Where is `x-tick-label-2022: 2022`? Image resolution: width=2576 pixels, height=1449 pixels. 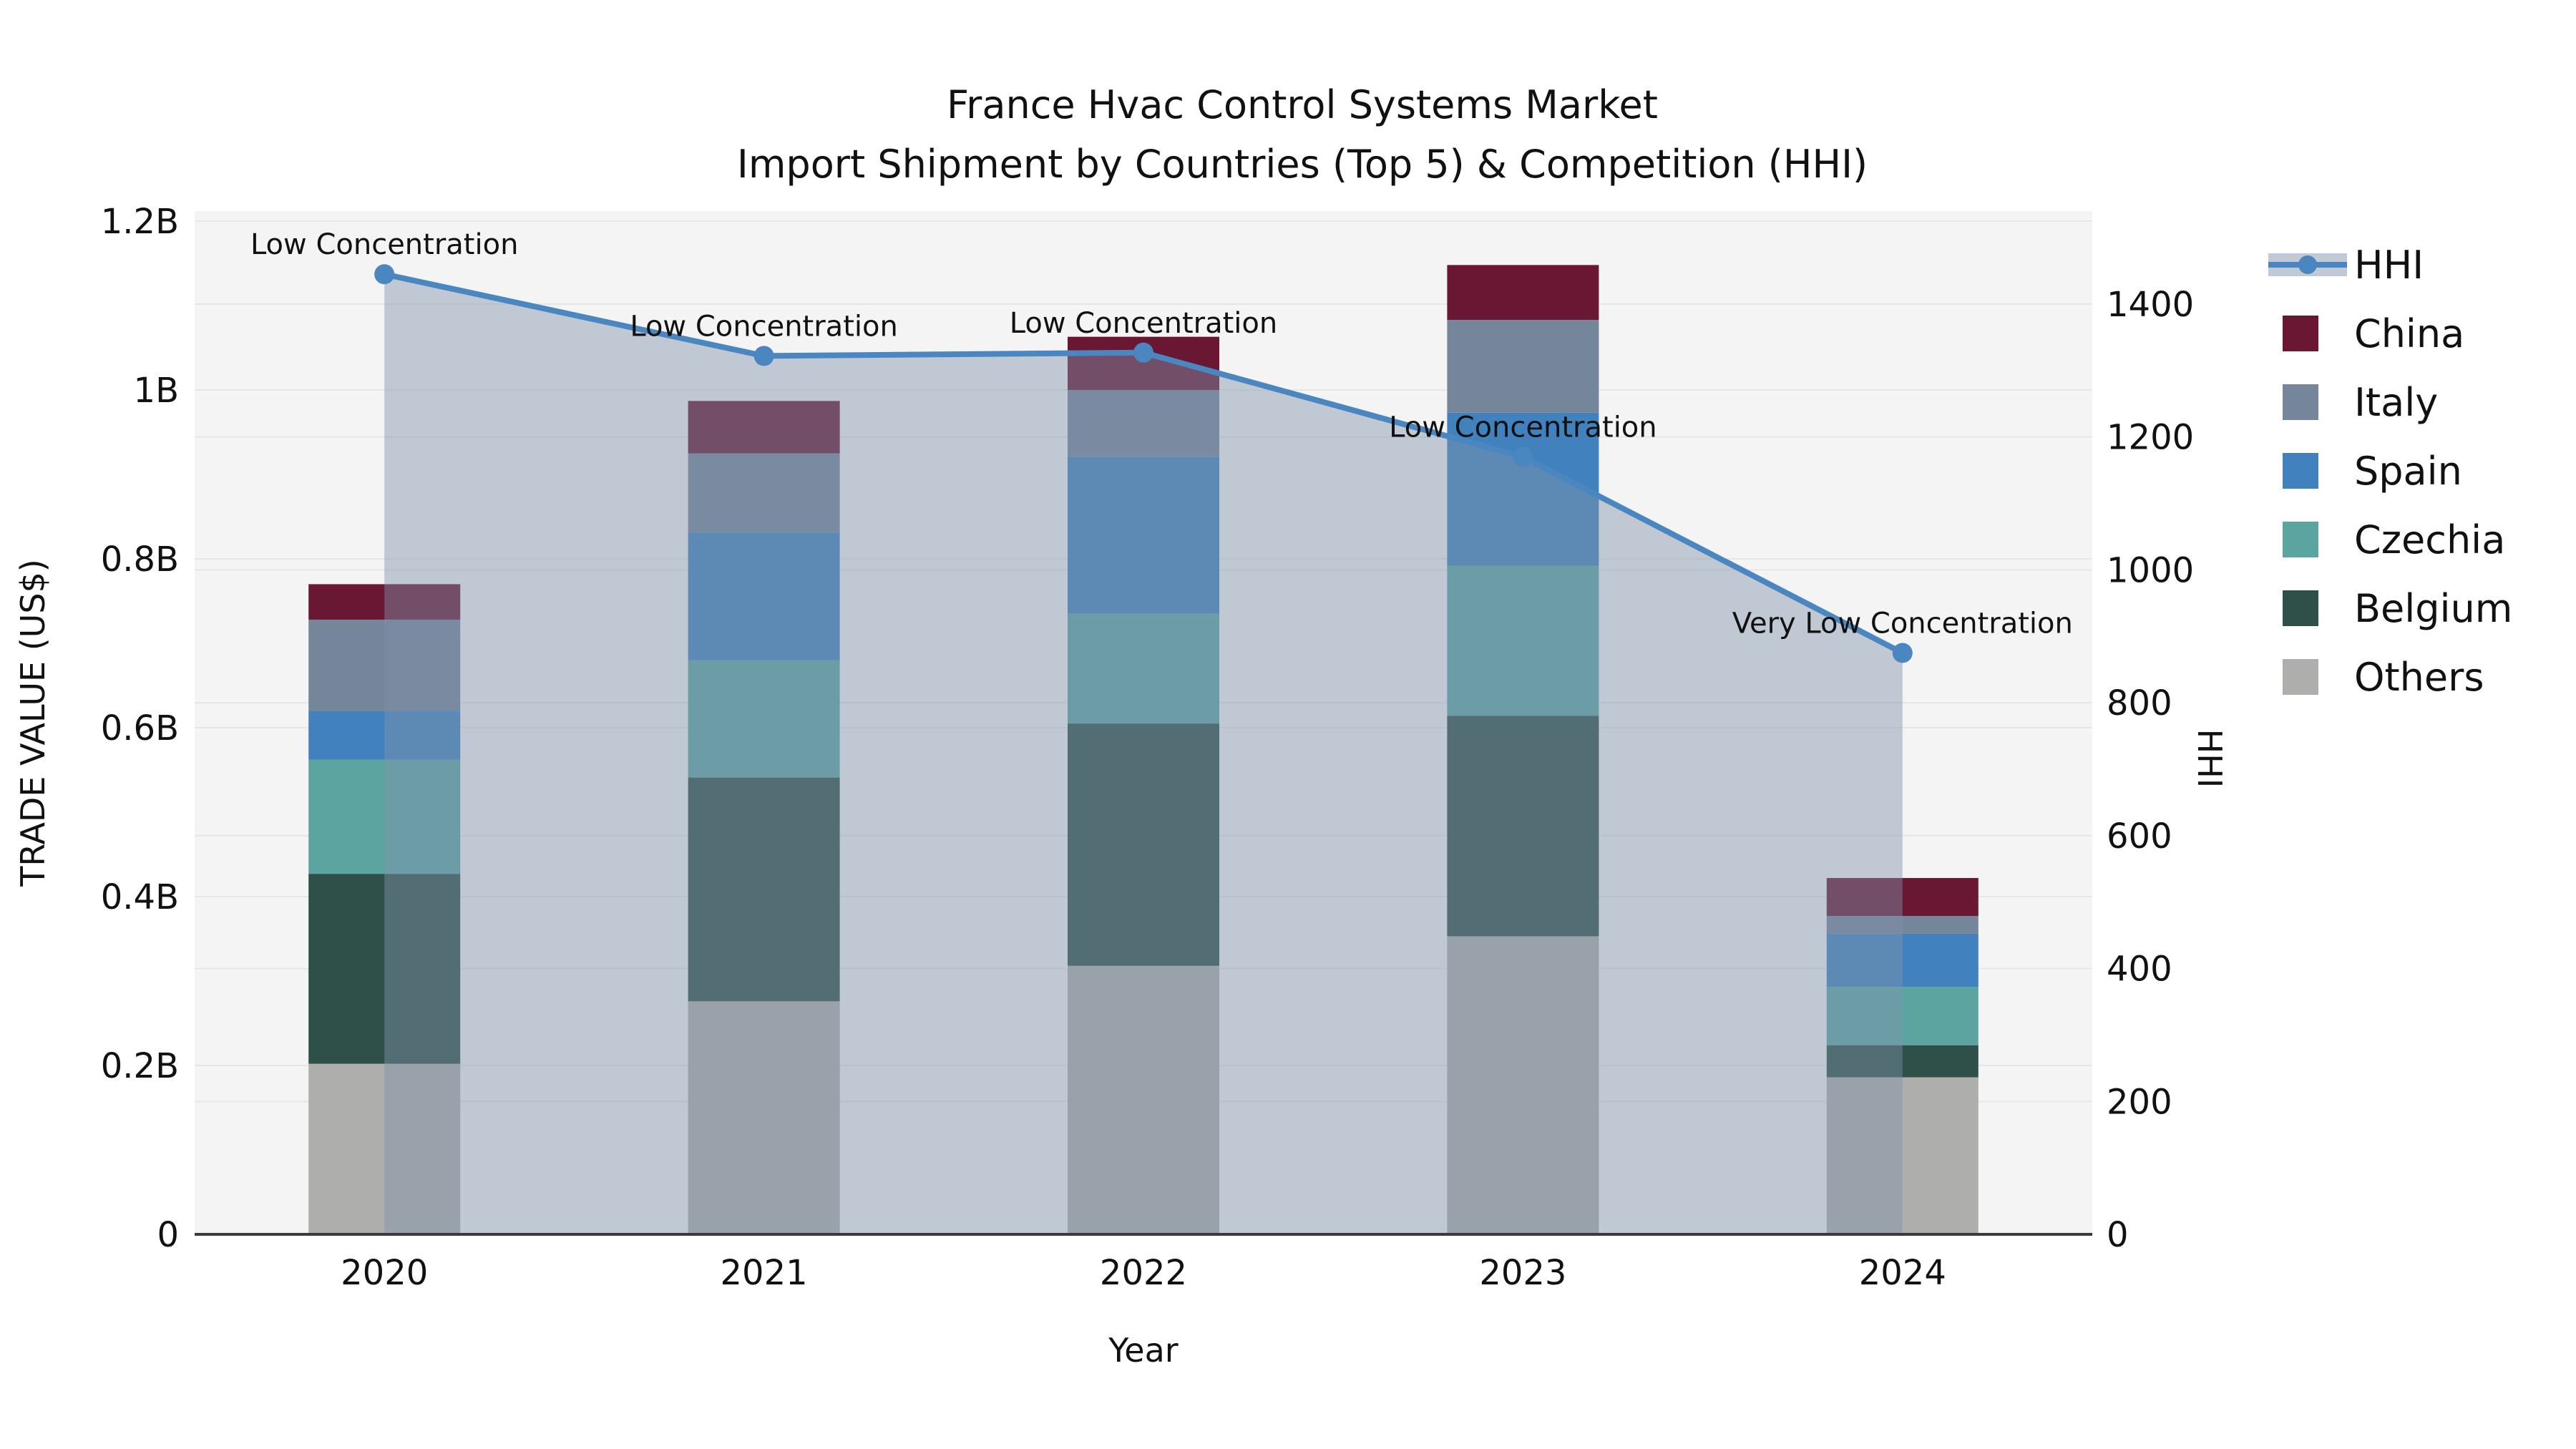
x-tick-label-2022: 2022 is located at coordinates (1143, 1273).